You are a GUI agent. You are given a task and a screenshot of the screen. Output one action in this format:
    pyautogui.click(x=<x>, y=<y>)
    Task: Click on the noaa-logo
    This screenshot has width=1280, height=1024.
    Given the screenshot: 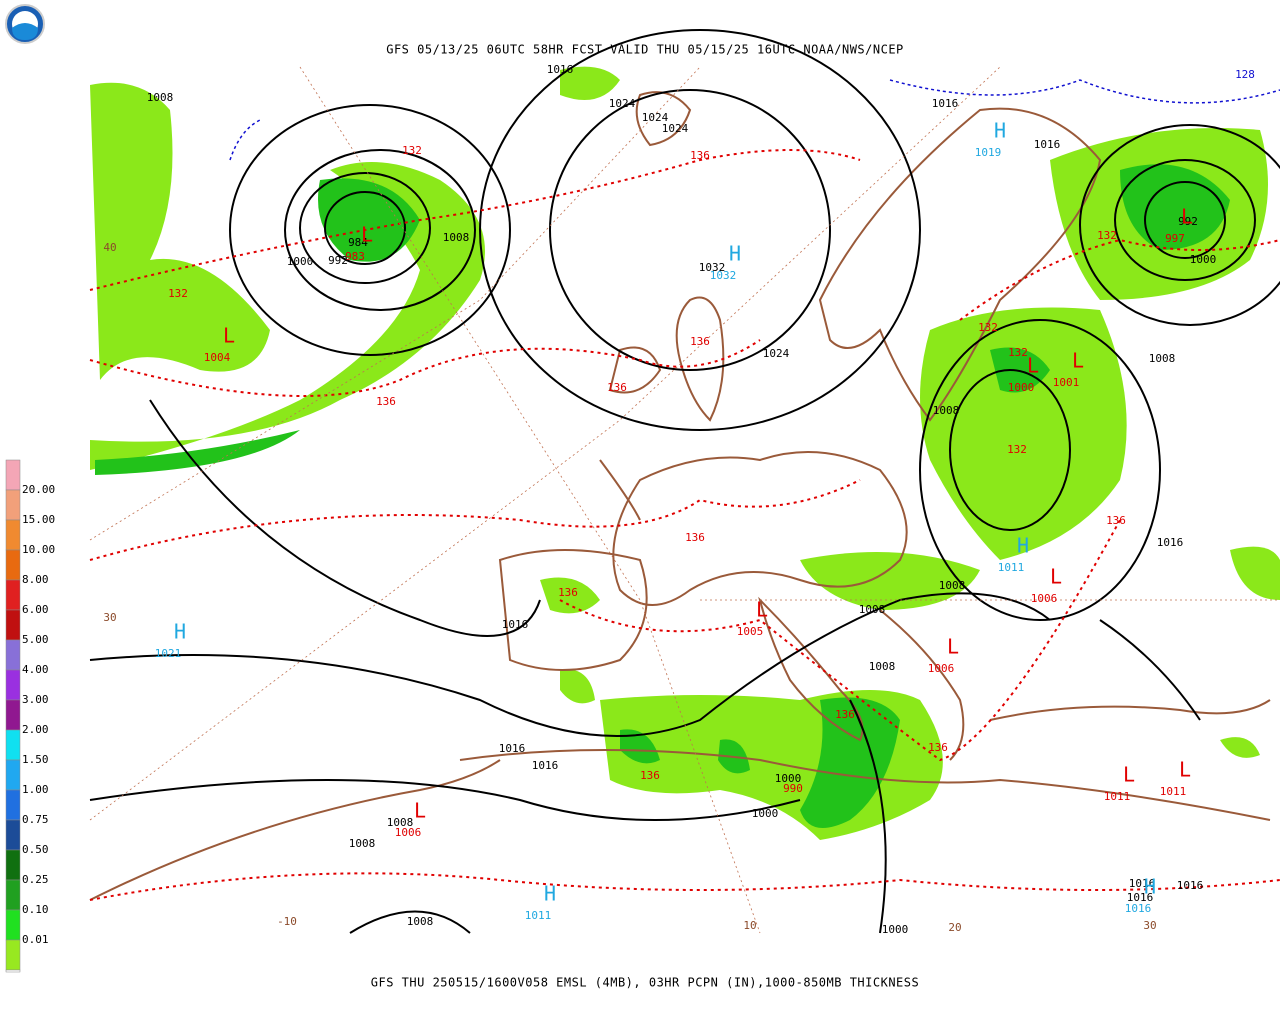 What is the action you would take?
    pyautogui.click(x=25, y=24)
    